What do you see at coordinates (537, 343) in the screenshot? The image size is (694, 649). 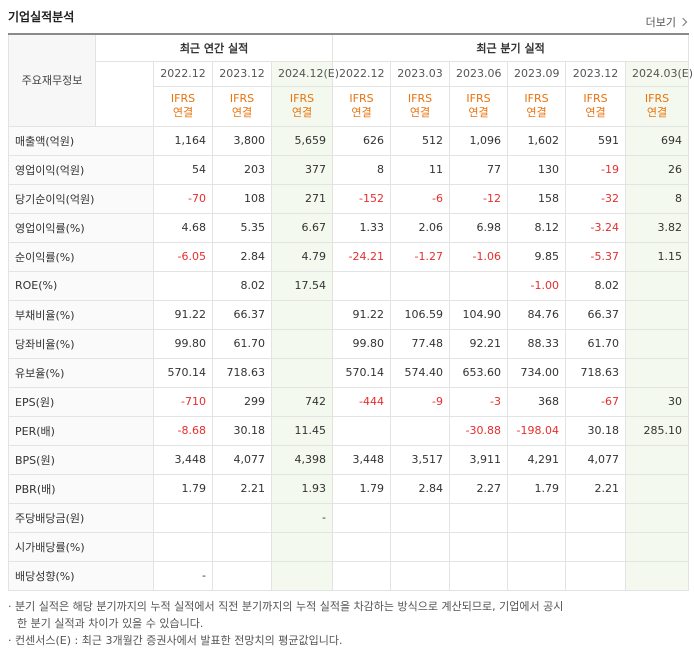 I see `value-cell: 88.33` at bounding box center [537, 343].